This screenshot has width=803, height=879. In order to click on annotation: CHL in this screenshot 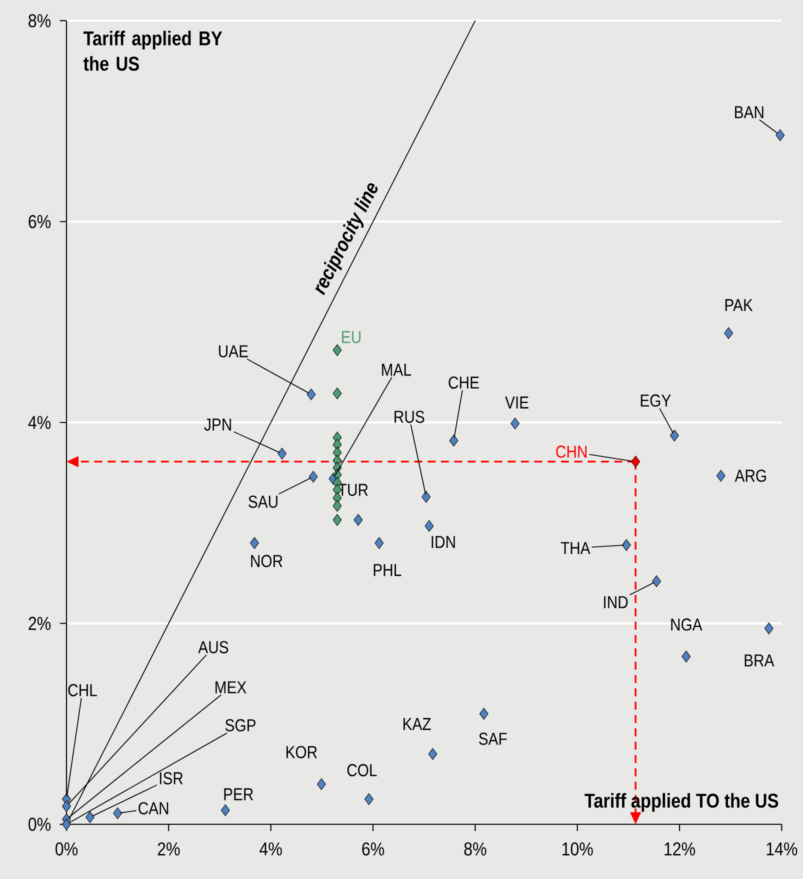, I will do `click(82, 690)`.